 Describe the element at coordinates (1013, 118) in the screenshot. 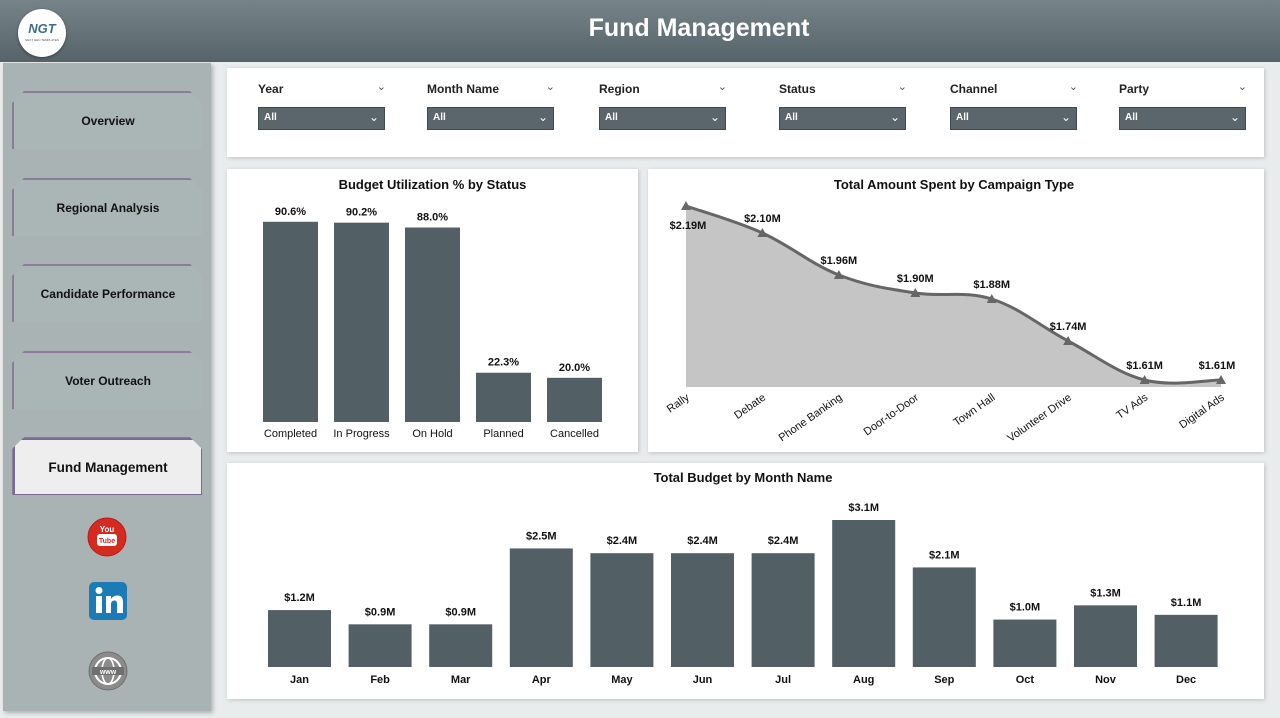

I see `channel-select: All ⌄` at that location.